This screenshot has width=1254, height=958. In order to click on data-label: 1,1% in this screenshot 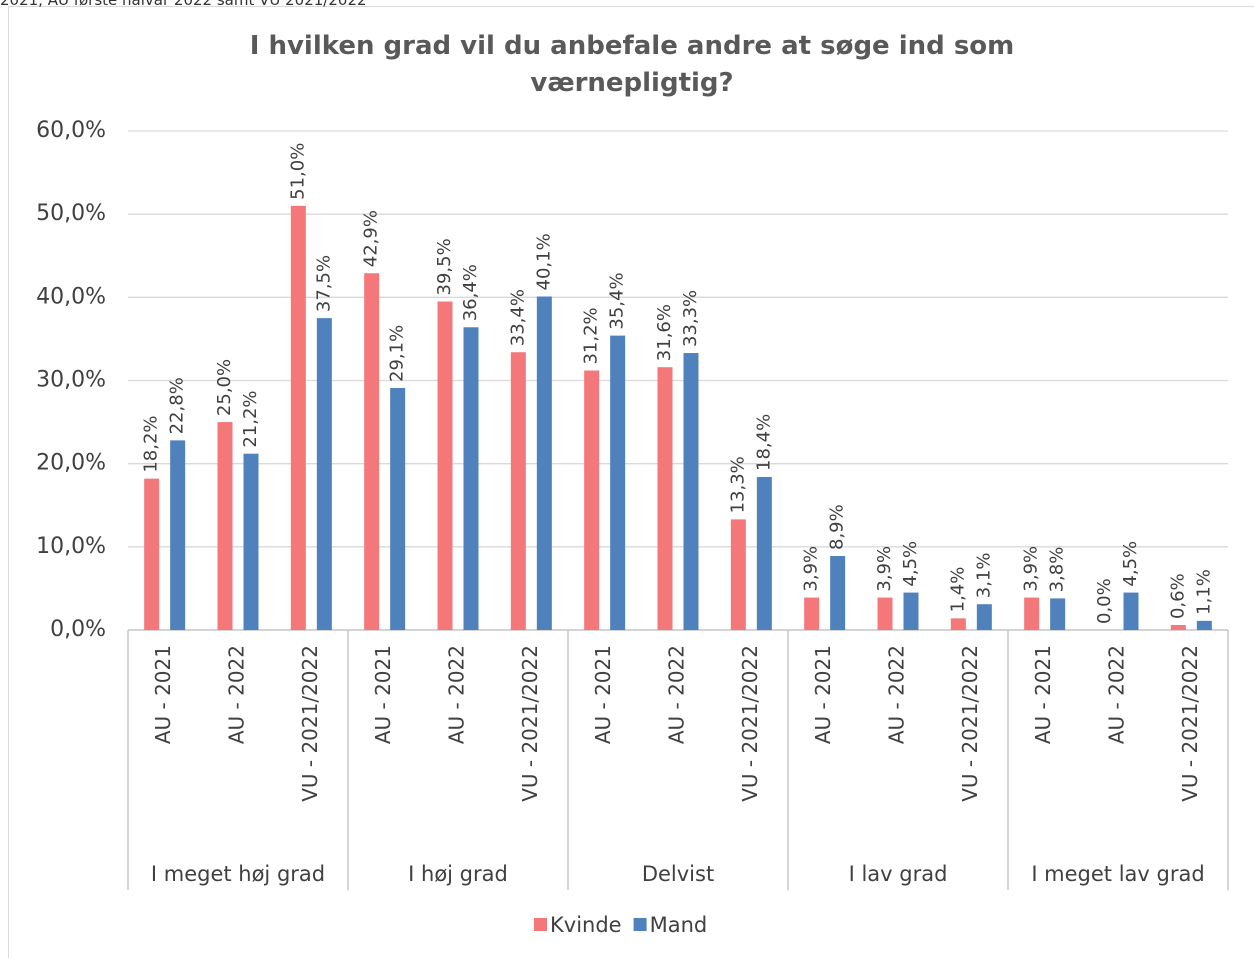, I will do `click(1203, 592)`.